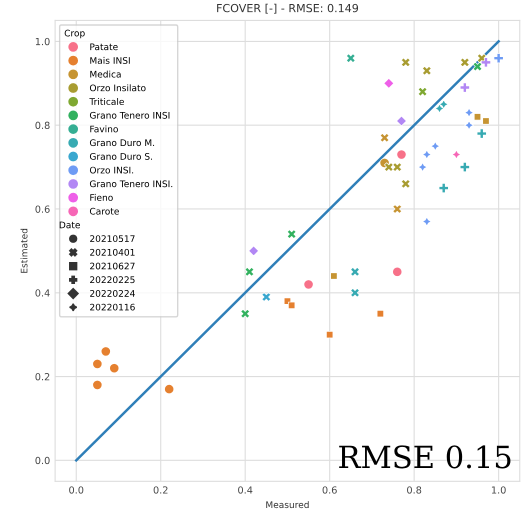 This screenshot has height=512, width=525. I want to click on y-axis-title: Estimated, so click(24, 250).